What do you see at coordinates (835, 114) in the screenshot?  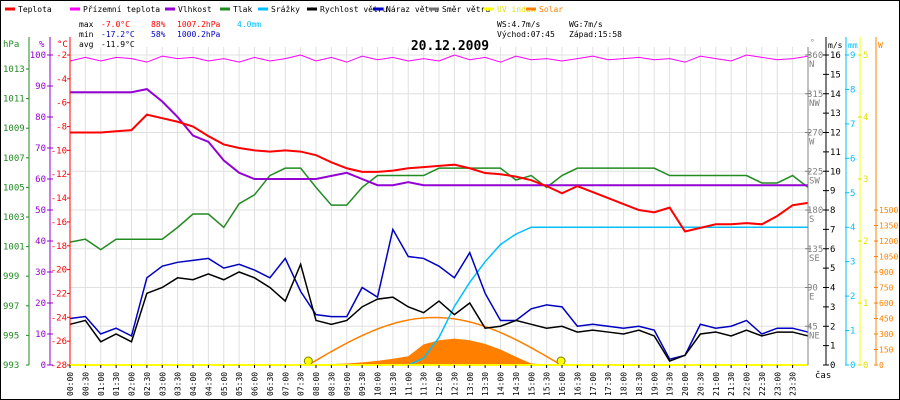 I see `wind-tick-label: 13` at bounding box center [835, 114].